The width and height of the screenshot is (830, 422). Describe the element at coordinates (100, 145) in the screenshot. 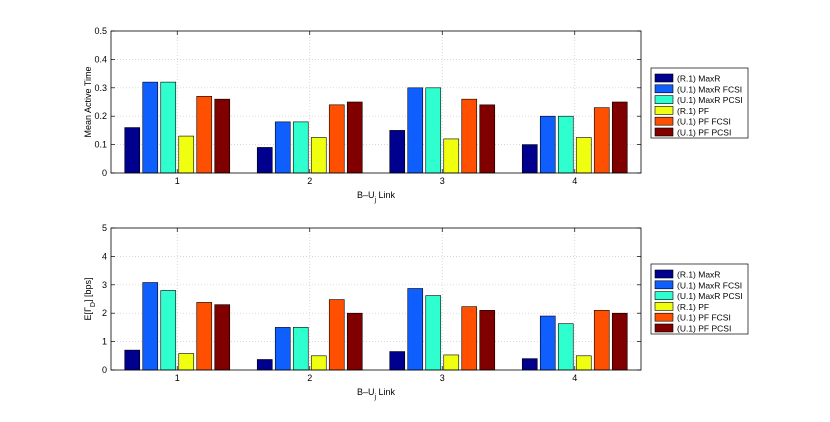

I see `y-tick-label: 0.1` at that location.